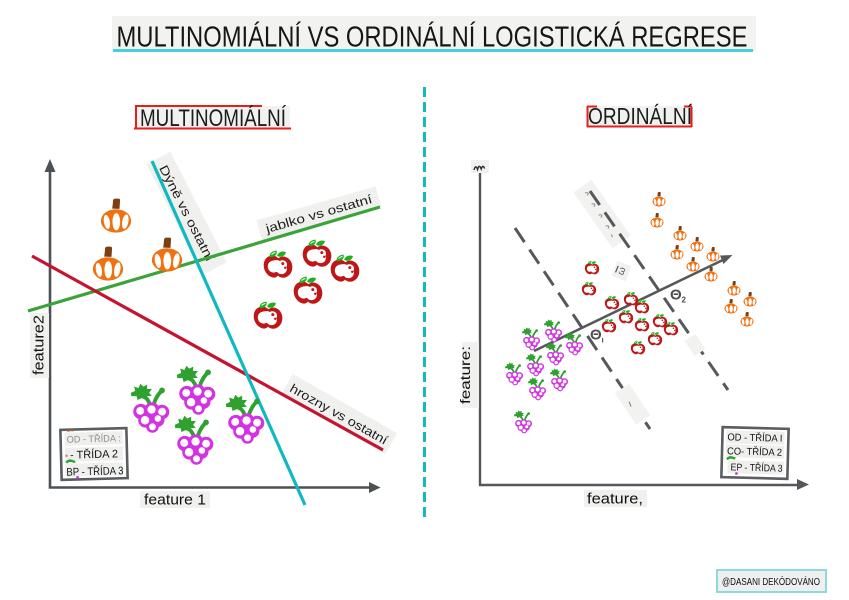 This screenshot has height=600, width=849. What do you see at coordinates (615, 499) in the screenshot?
I see `svg-text: feature,` at bounding box center [615, 499].